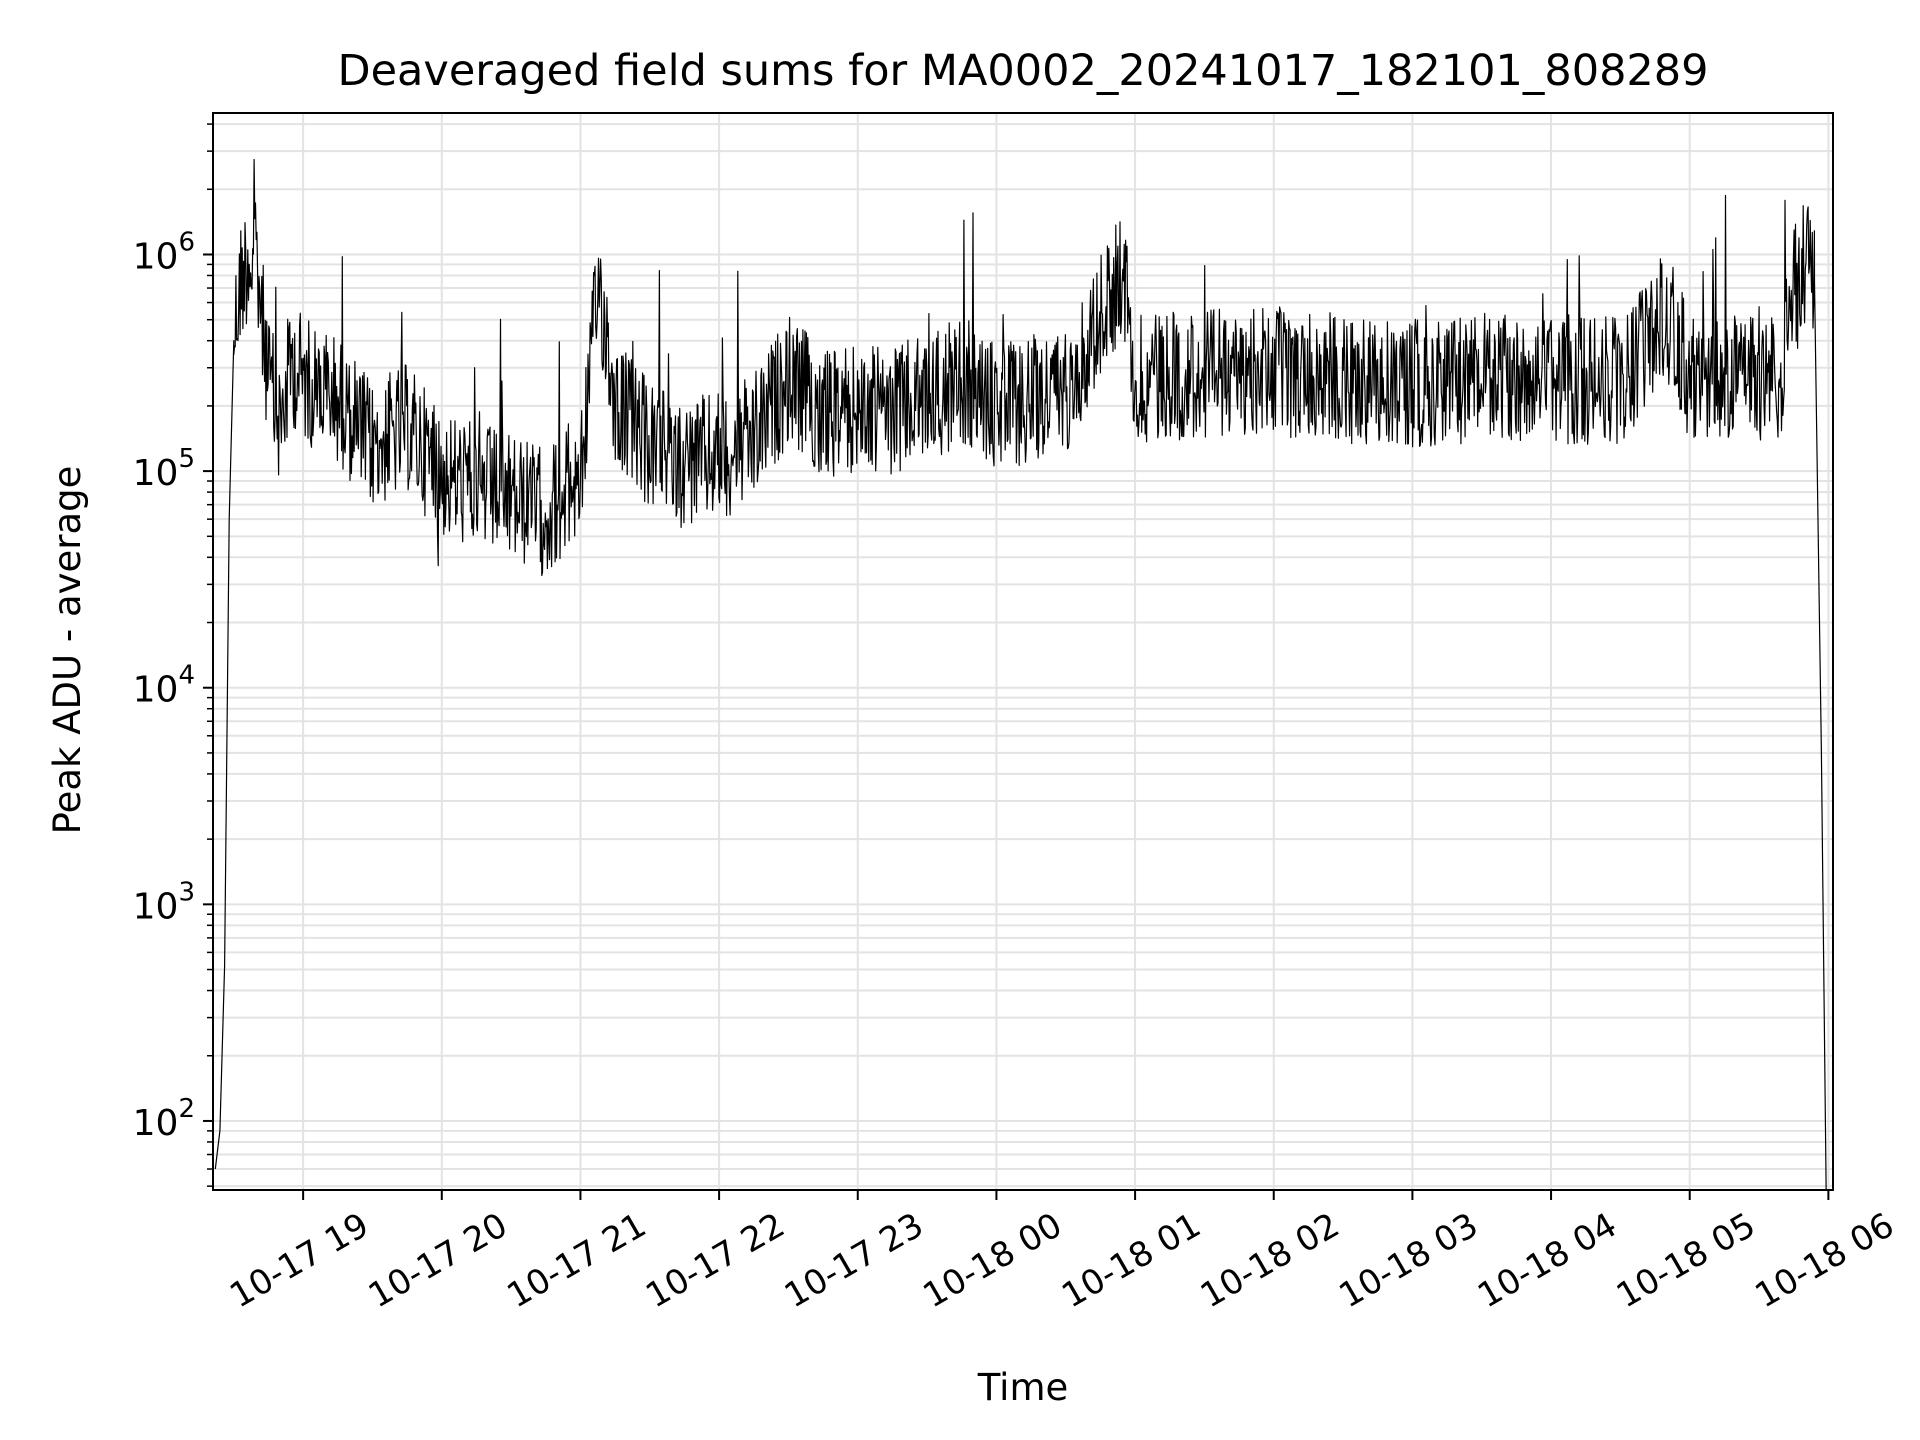  What do you see at coordinates (164, 902) in the screenshot?
I see `y-tick-label: 10³` at bounding box center [164, 902].